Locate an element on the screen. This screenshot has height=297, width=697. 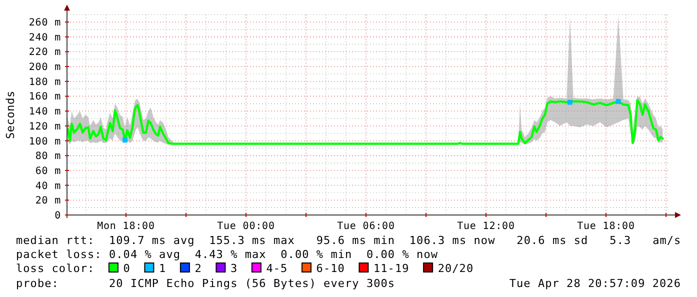
y-tick-label: 140 m is located at coordinates (44, 112).